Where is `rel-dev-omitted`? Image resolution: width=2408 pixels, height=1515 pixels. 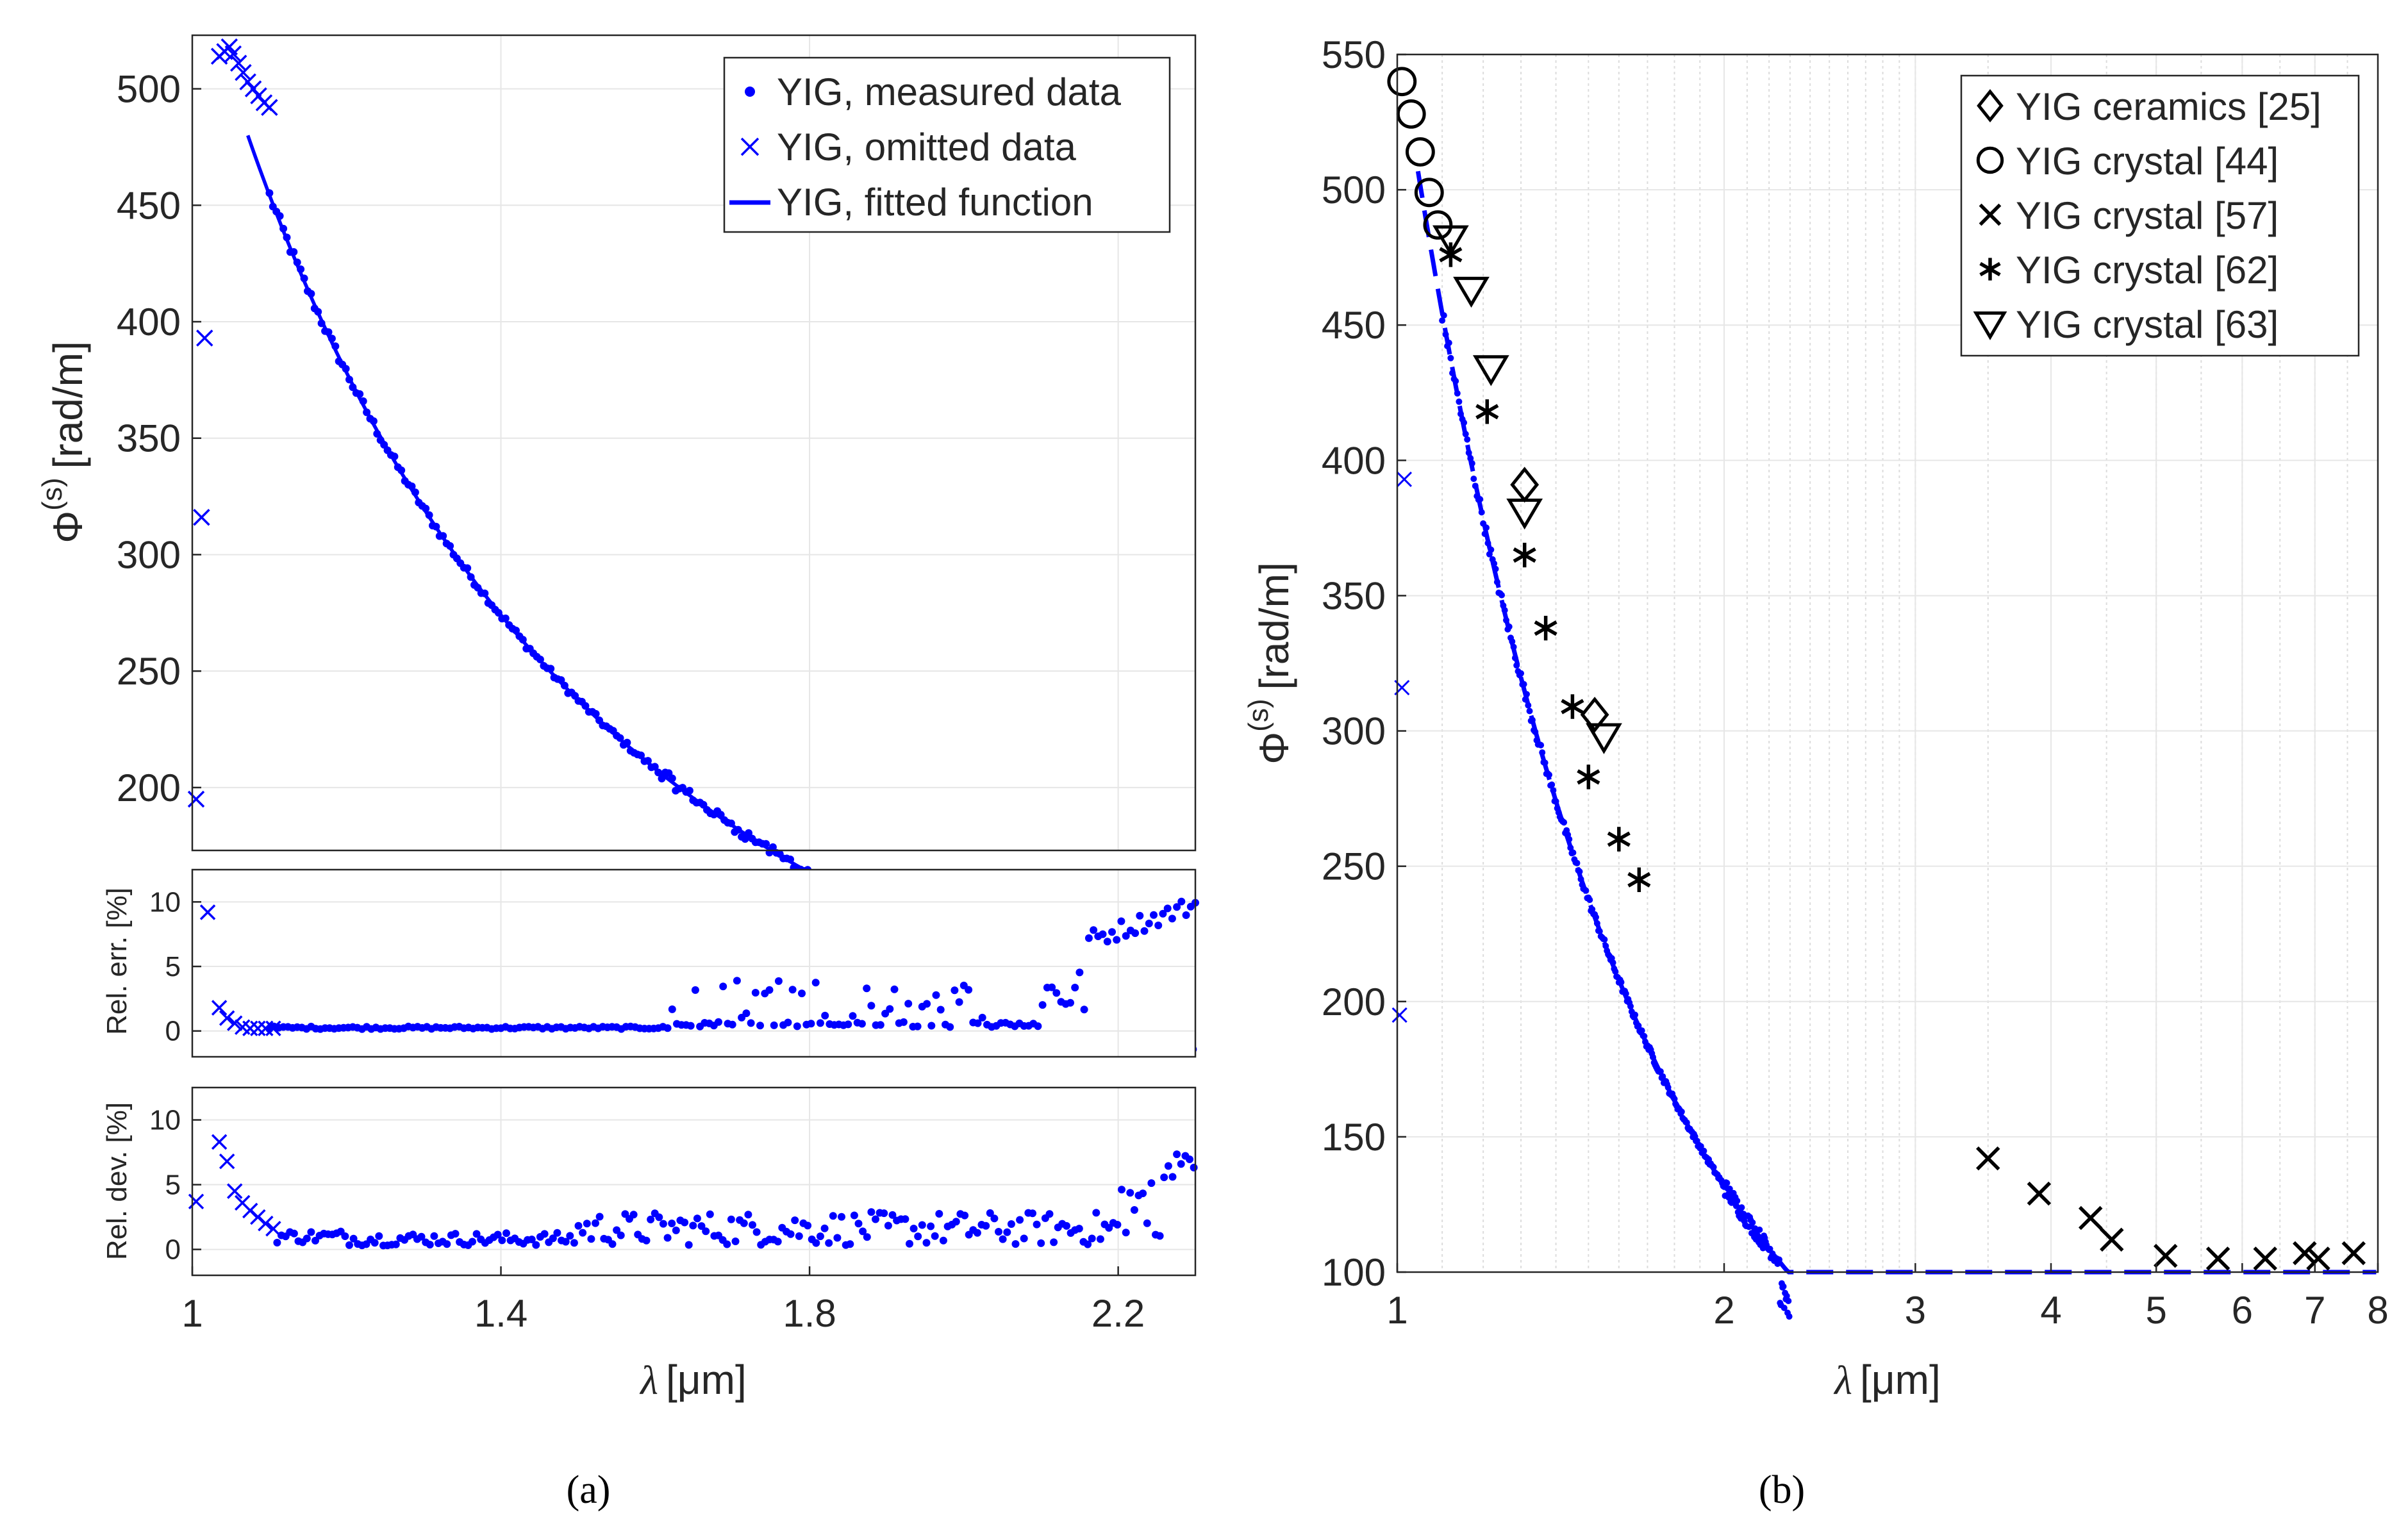 rel-dev-omitted is located at coordinates (273, 1229).